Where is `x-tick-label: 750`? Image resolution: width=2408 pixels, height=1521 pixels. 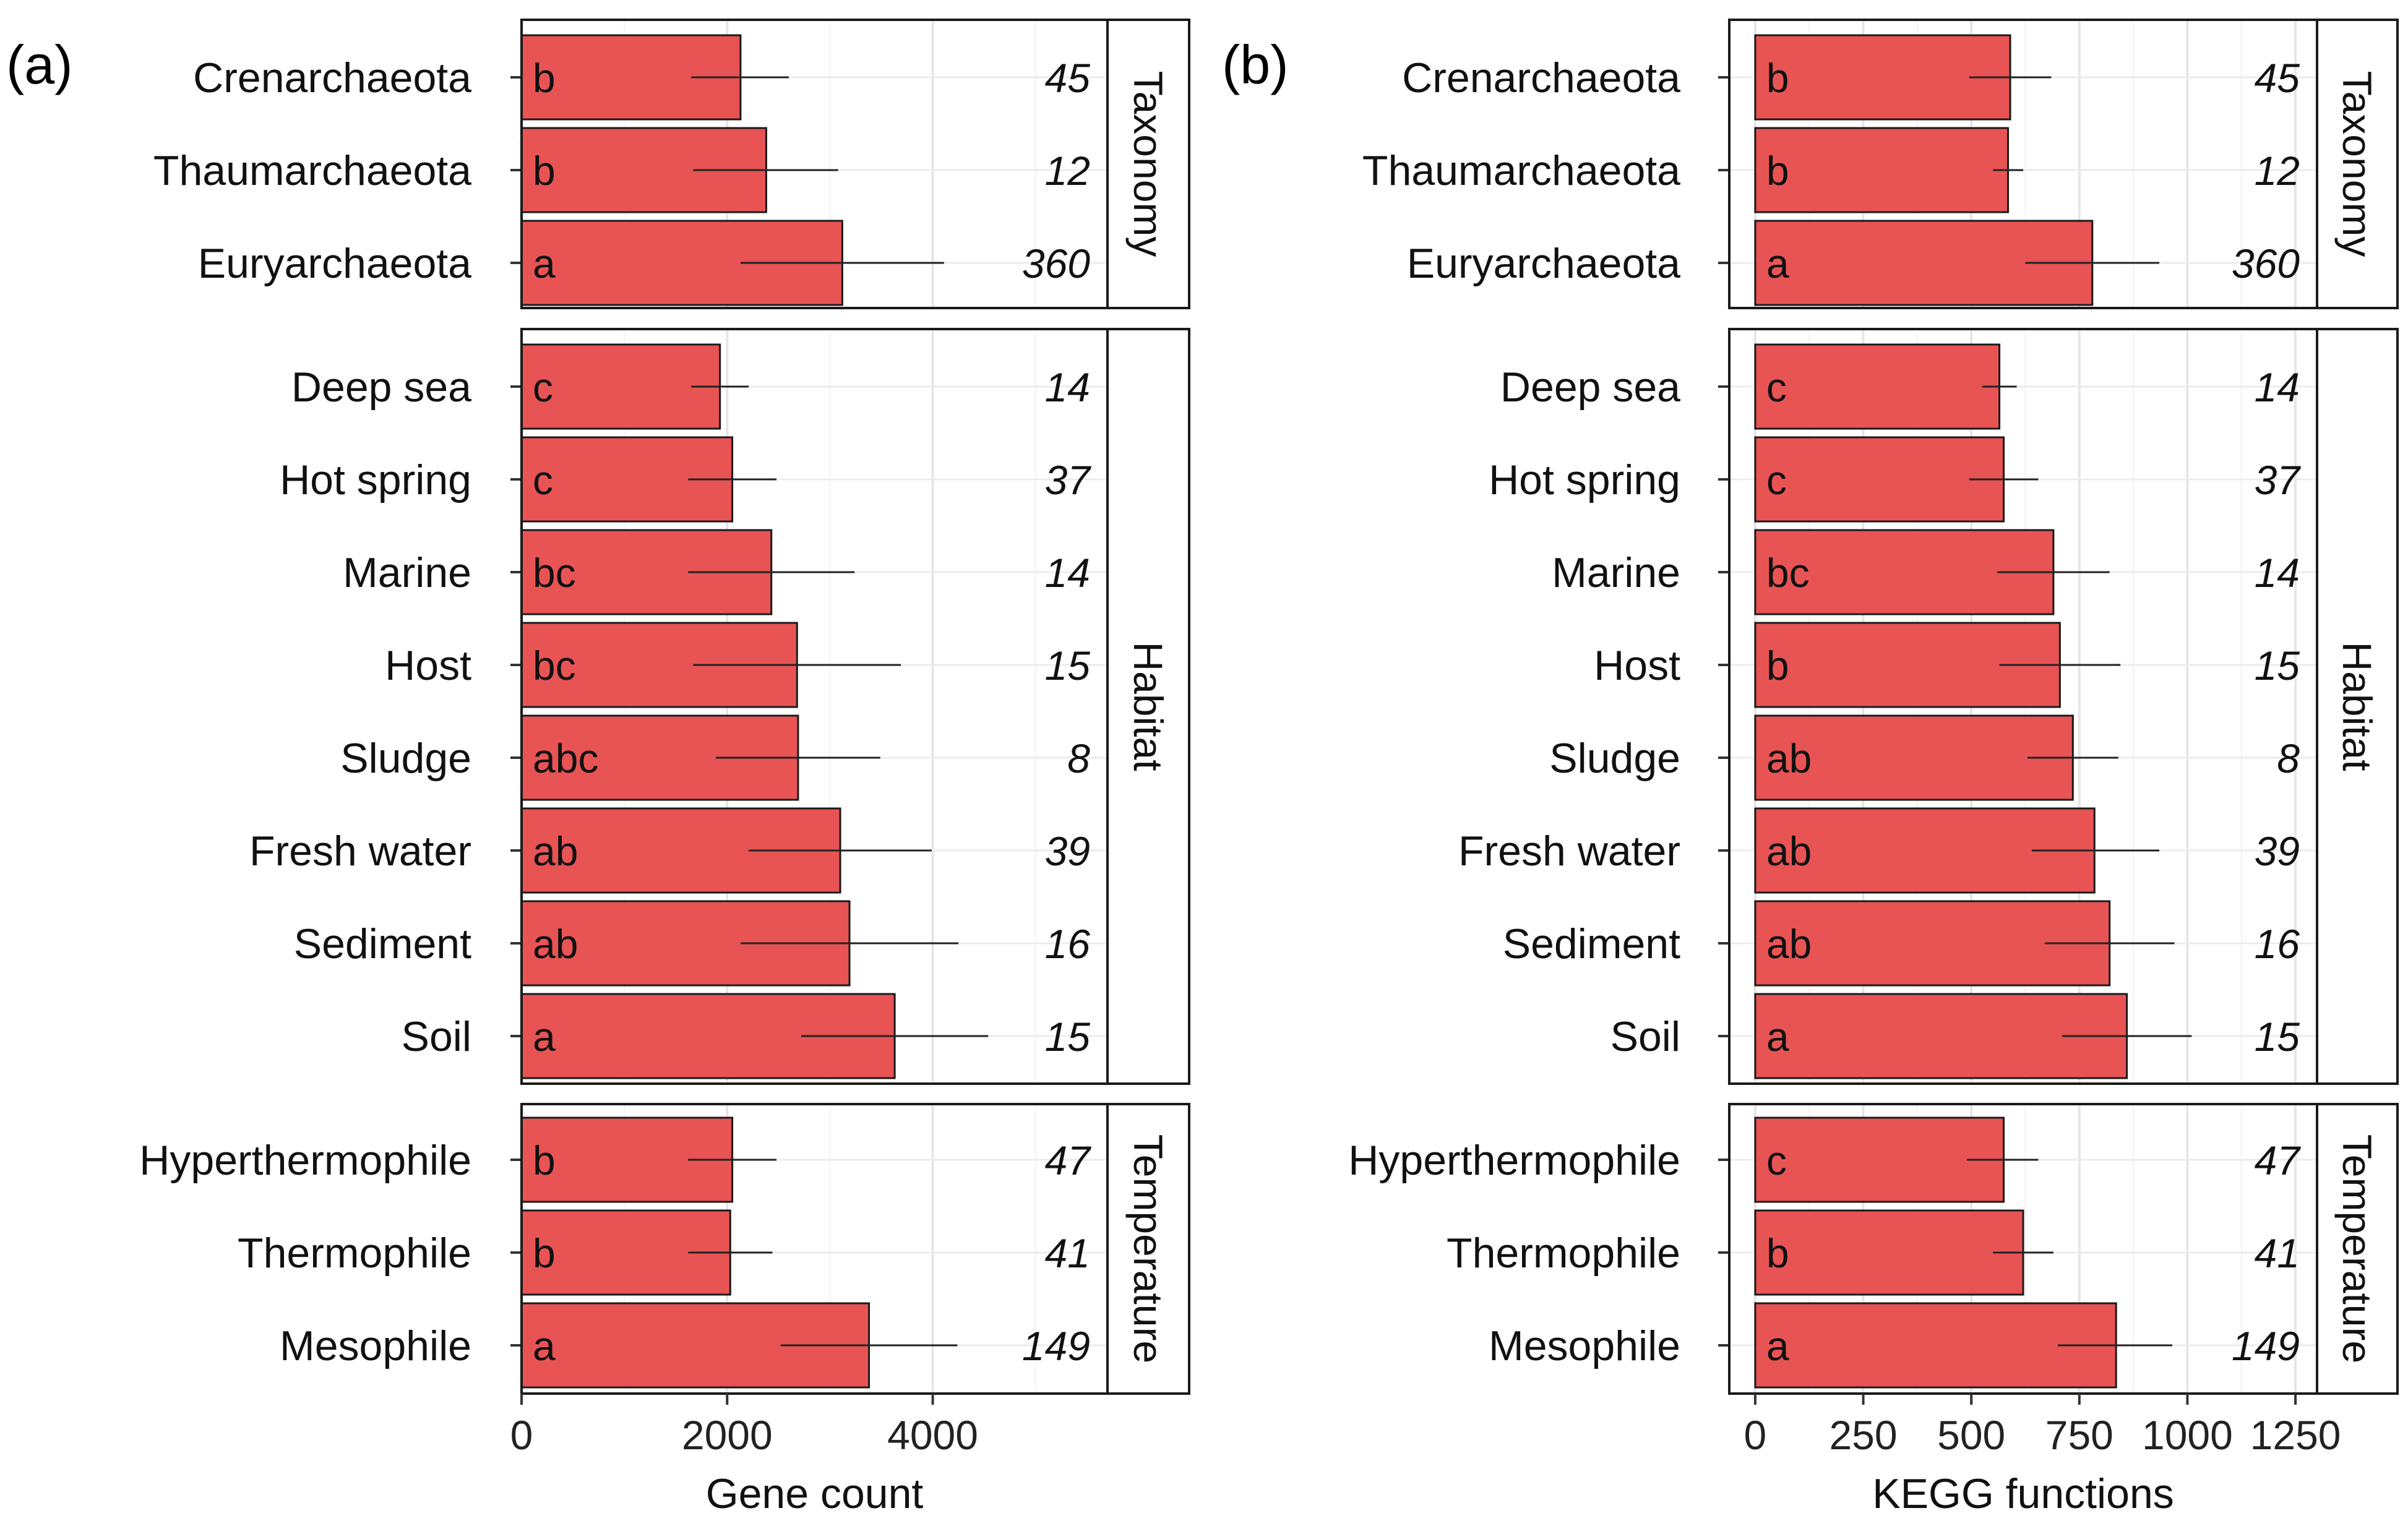 x-tick-label: 750 is located at coordinates (2079, 1435).